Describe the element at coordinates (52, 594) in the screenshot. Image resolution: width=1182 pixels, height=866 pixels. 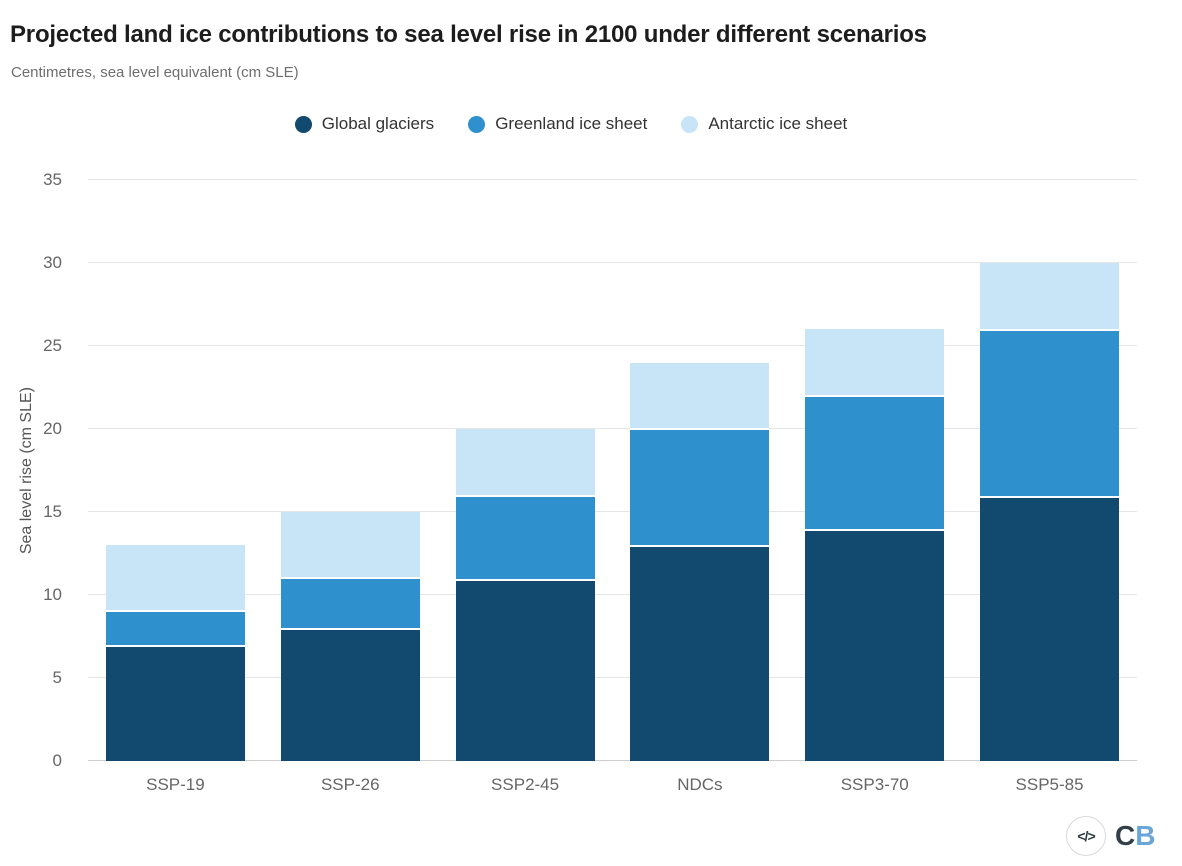
I see `y-tick-label-10: 10` at that location.